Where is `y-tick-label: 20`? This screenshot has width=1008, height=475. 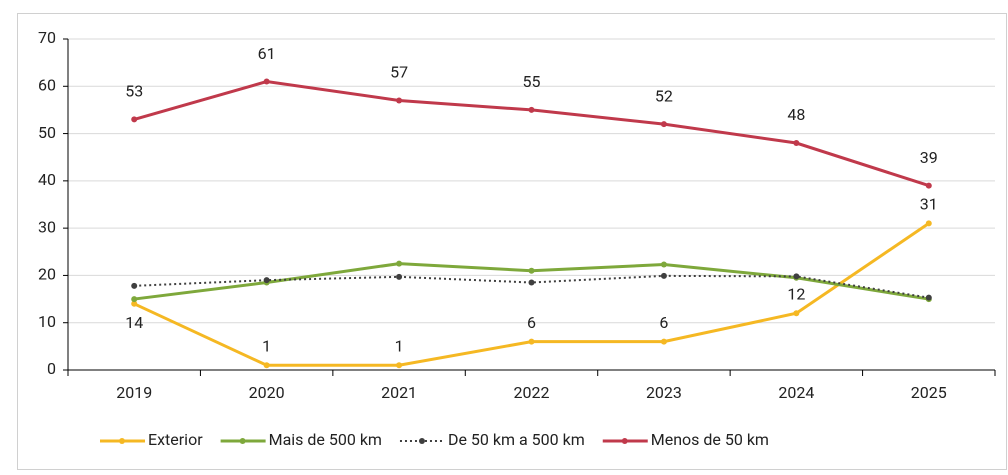 y-tick-label: 20 is located at coordinates (47, 274).